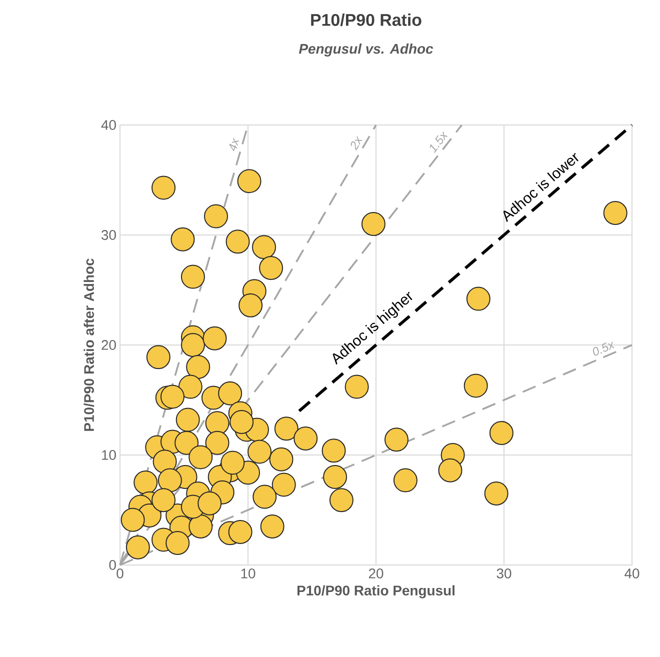 This screenshot has height=657, width=660. I want to click on x-tick-label: 20, so click(376, 573).